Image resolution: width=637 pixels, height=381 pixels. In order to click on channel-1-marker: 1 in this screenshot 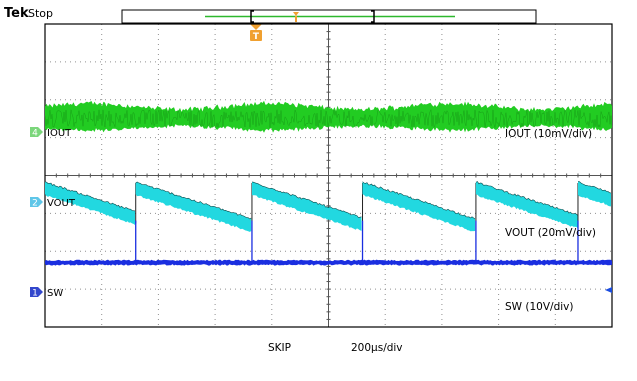, I will do `click(36, 293)`.